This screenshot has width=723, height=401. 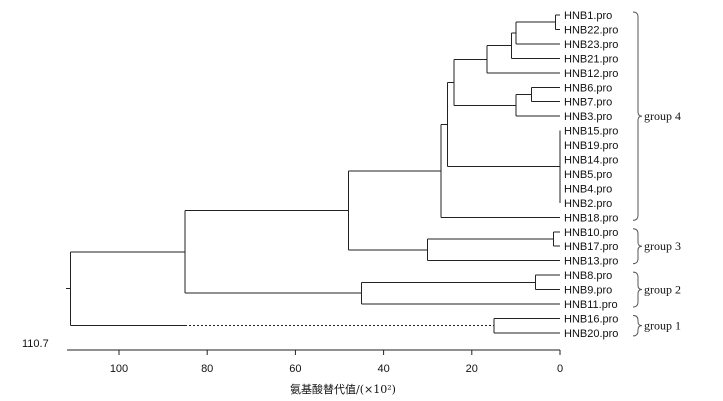 What do you see at coordinates (588, 276) in the screenshot?
I see `leaf-label: HNB8.pro` at bounding box center [588, 276].